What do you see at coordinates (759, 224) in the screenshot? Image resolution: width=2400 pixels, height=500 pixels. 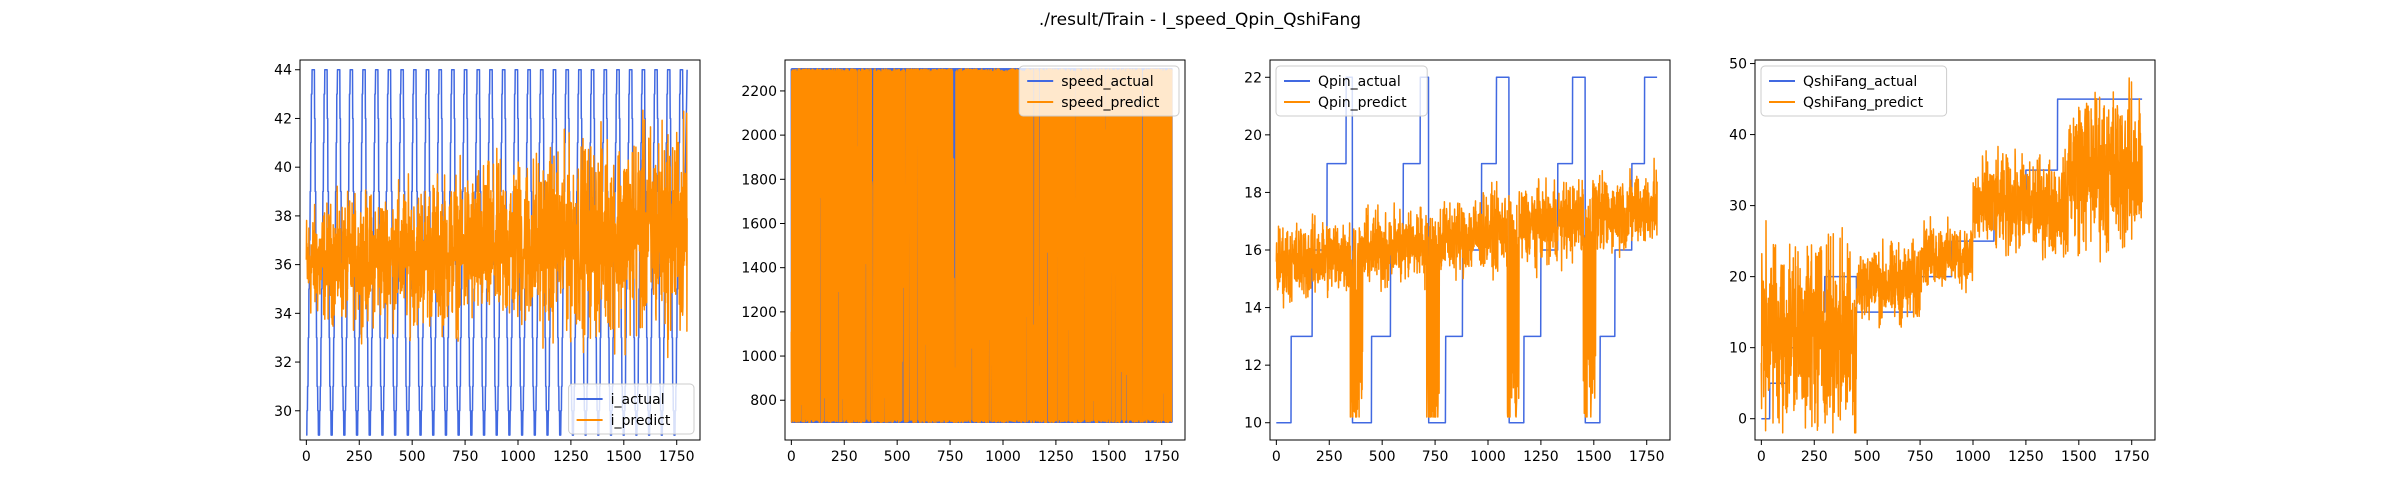 I see `y-tick-label: 1600` at bounding box center [759, 224].